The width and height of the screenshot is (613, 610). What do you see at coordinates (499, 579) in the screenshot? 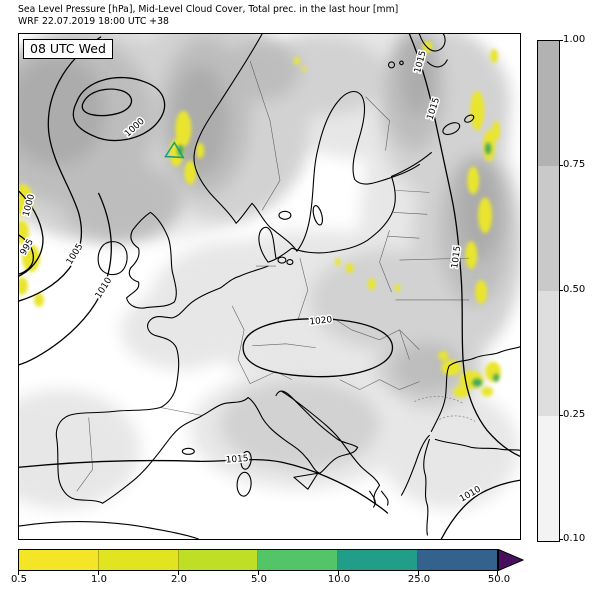
I see `precip-colorbar-tick-label: 50.0` at bounding box center [499, 579].